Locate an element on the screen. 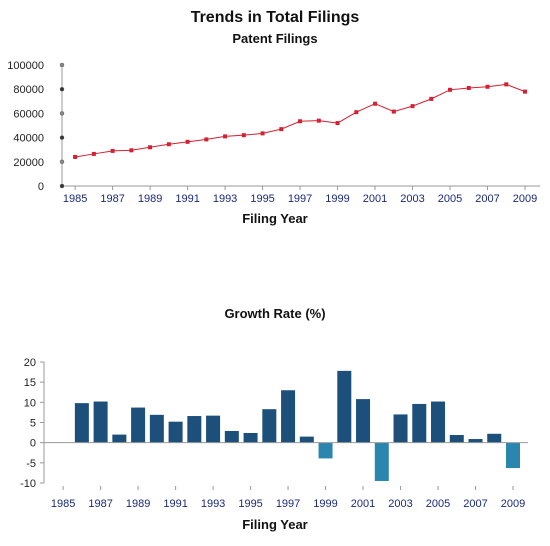  y-tick-label: 100000 is located at coordinates (25, 66).